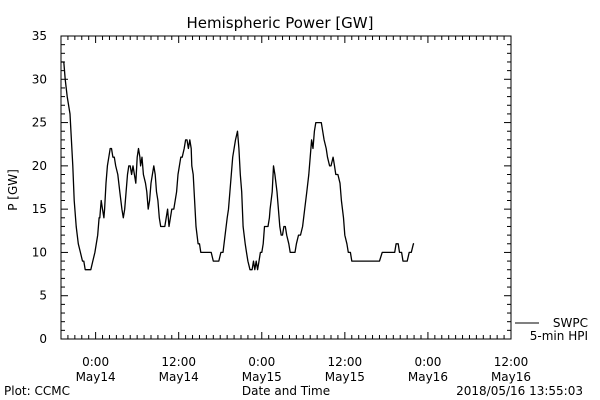  Describe the element at coordinates (286, 391) in the screenshot. I see `footer-center: Date and Time` at that location.